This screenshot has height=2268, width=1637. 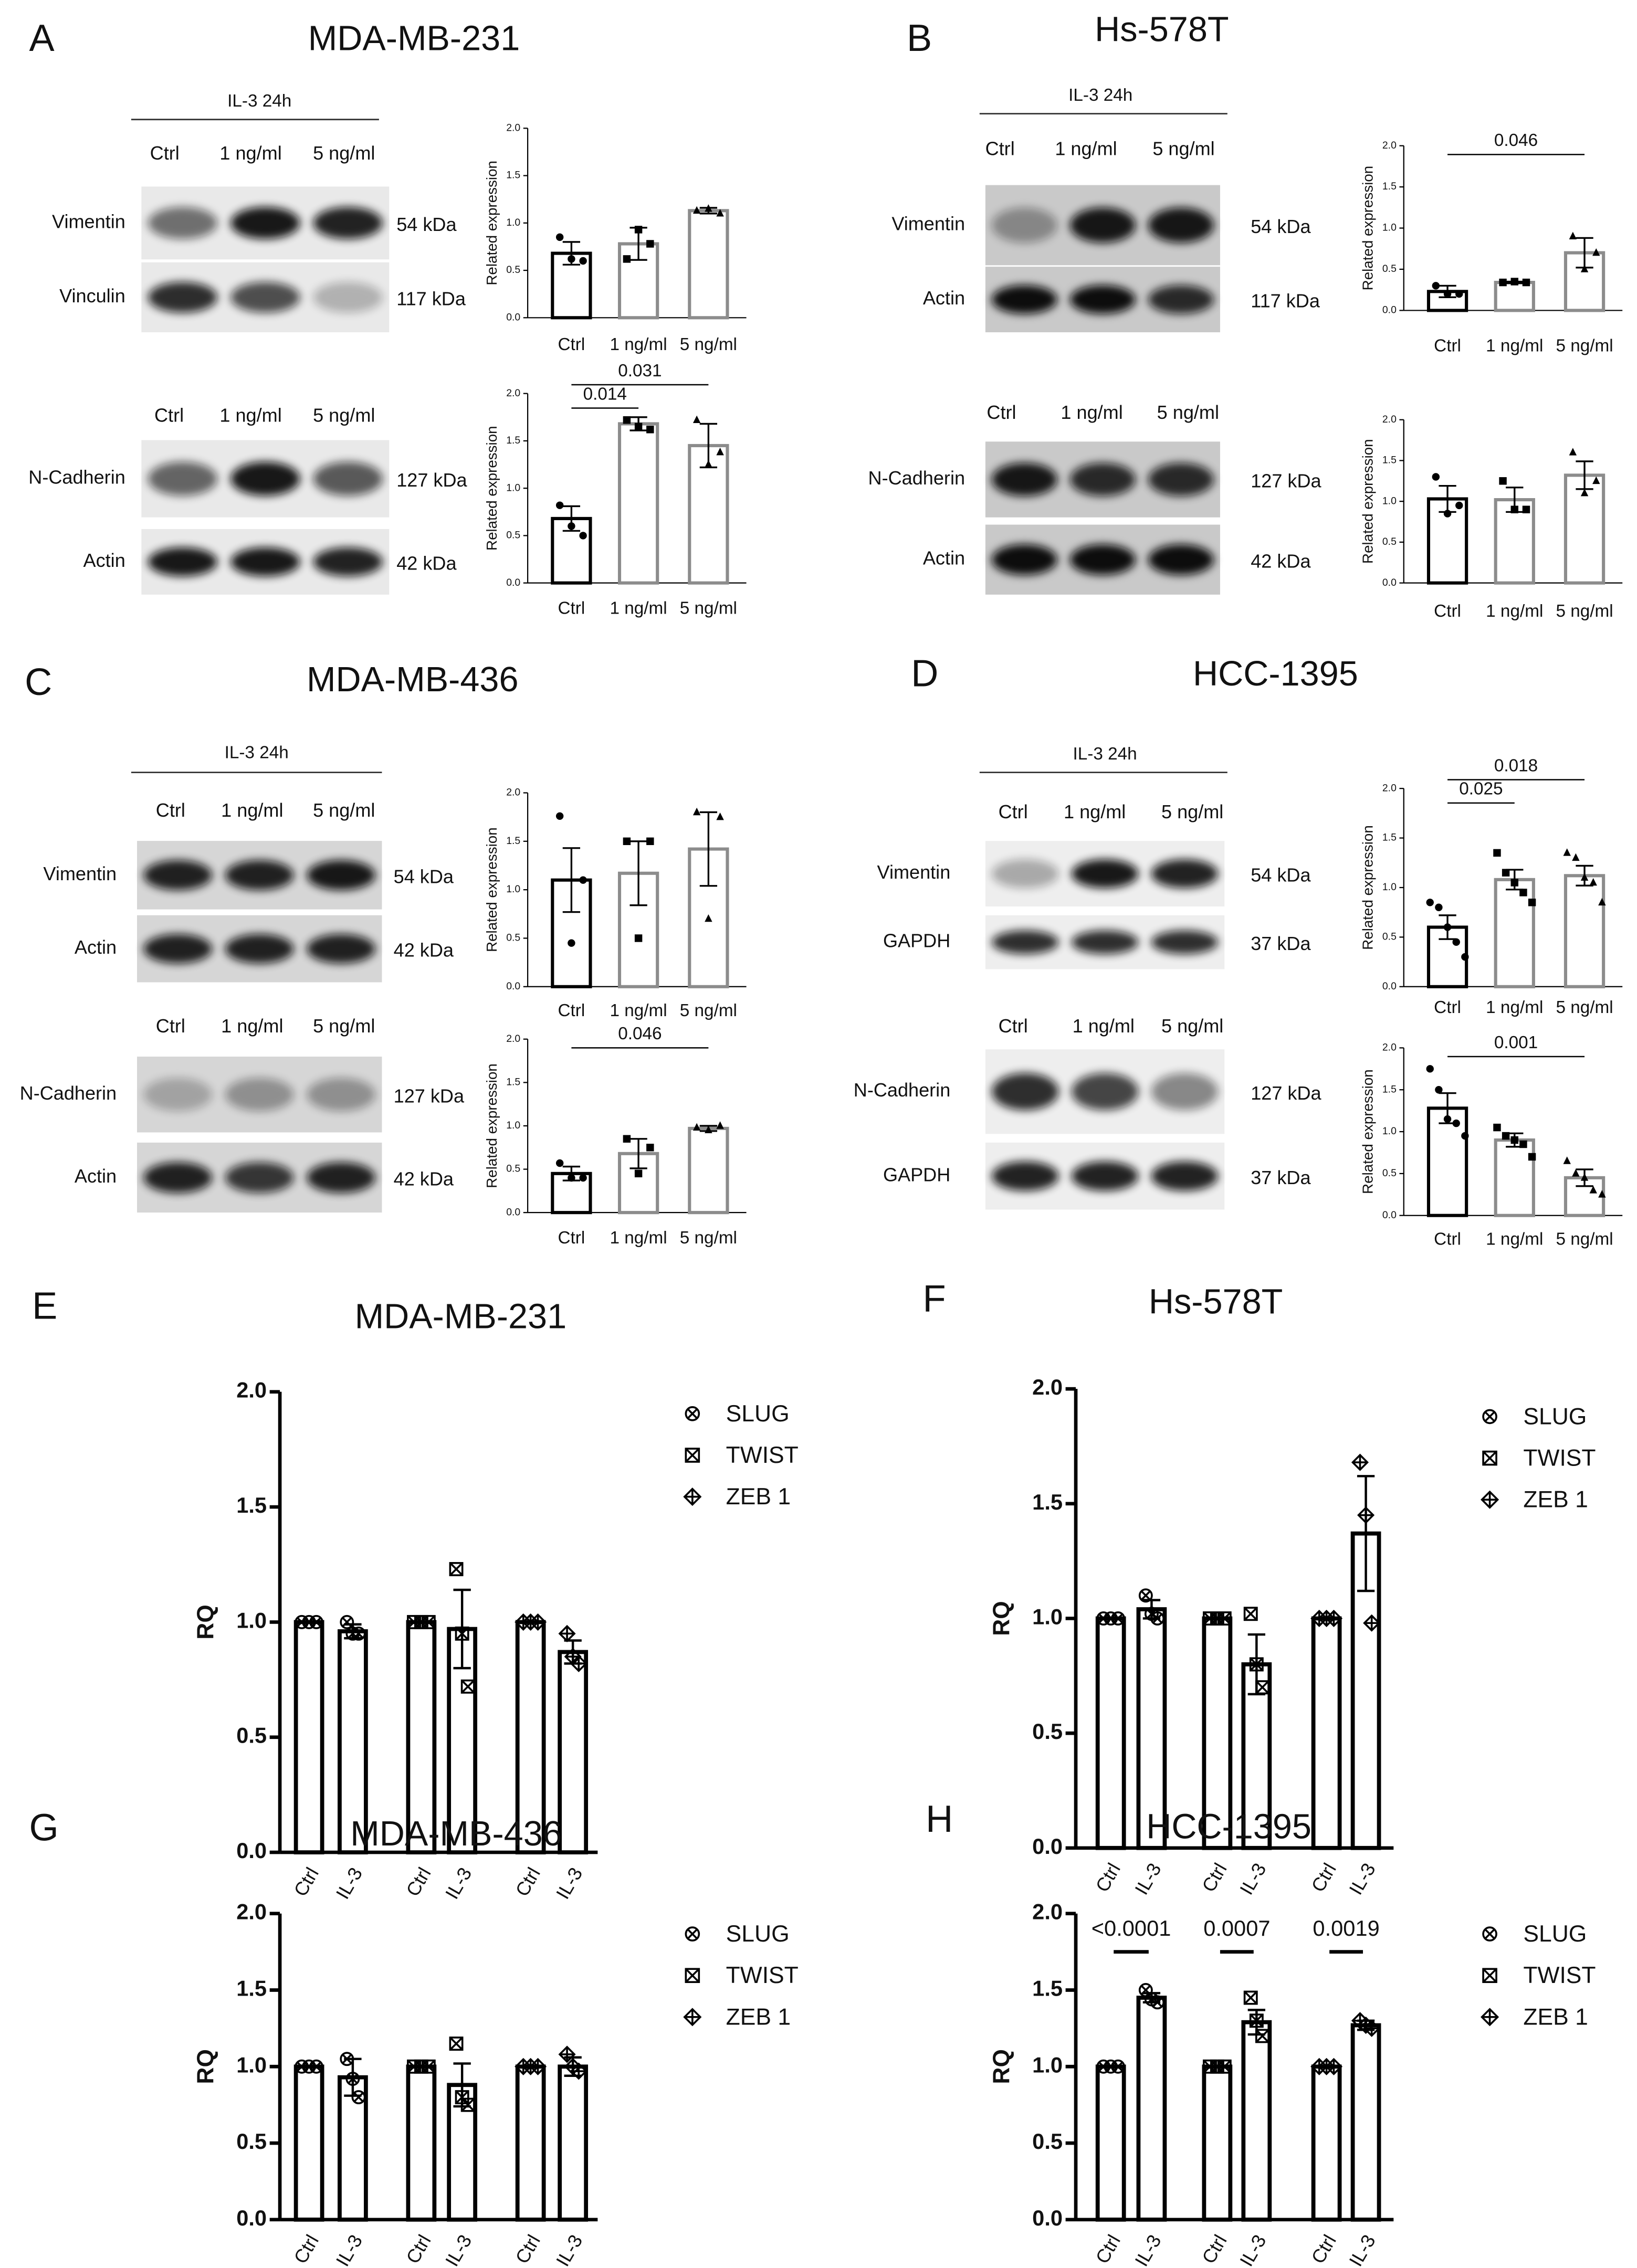 I want to click on comparison-label: 0.0007, so click(x=1236, y=1928).